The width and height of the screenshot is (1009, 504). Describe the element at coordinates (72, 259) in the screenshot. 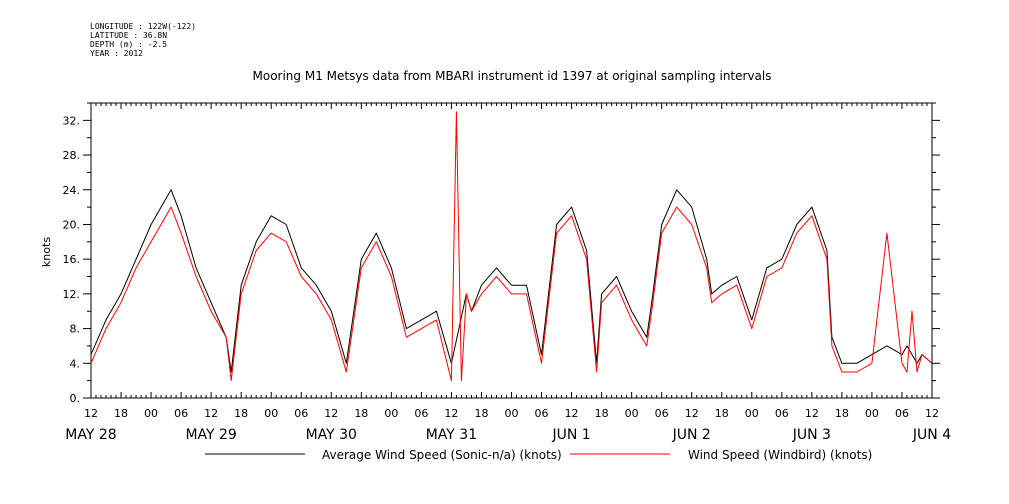

I see `y-tick-label: 16.` at that location.